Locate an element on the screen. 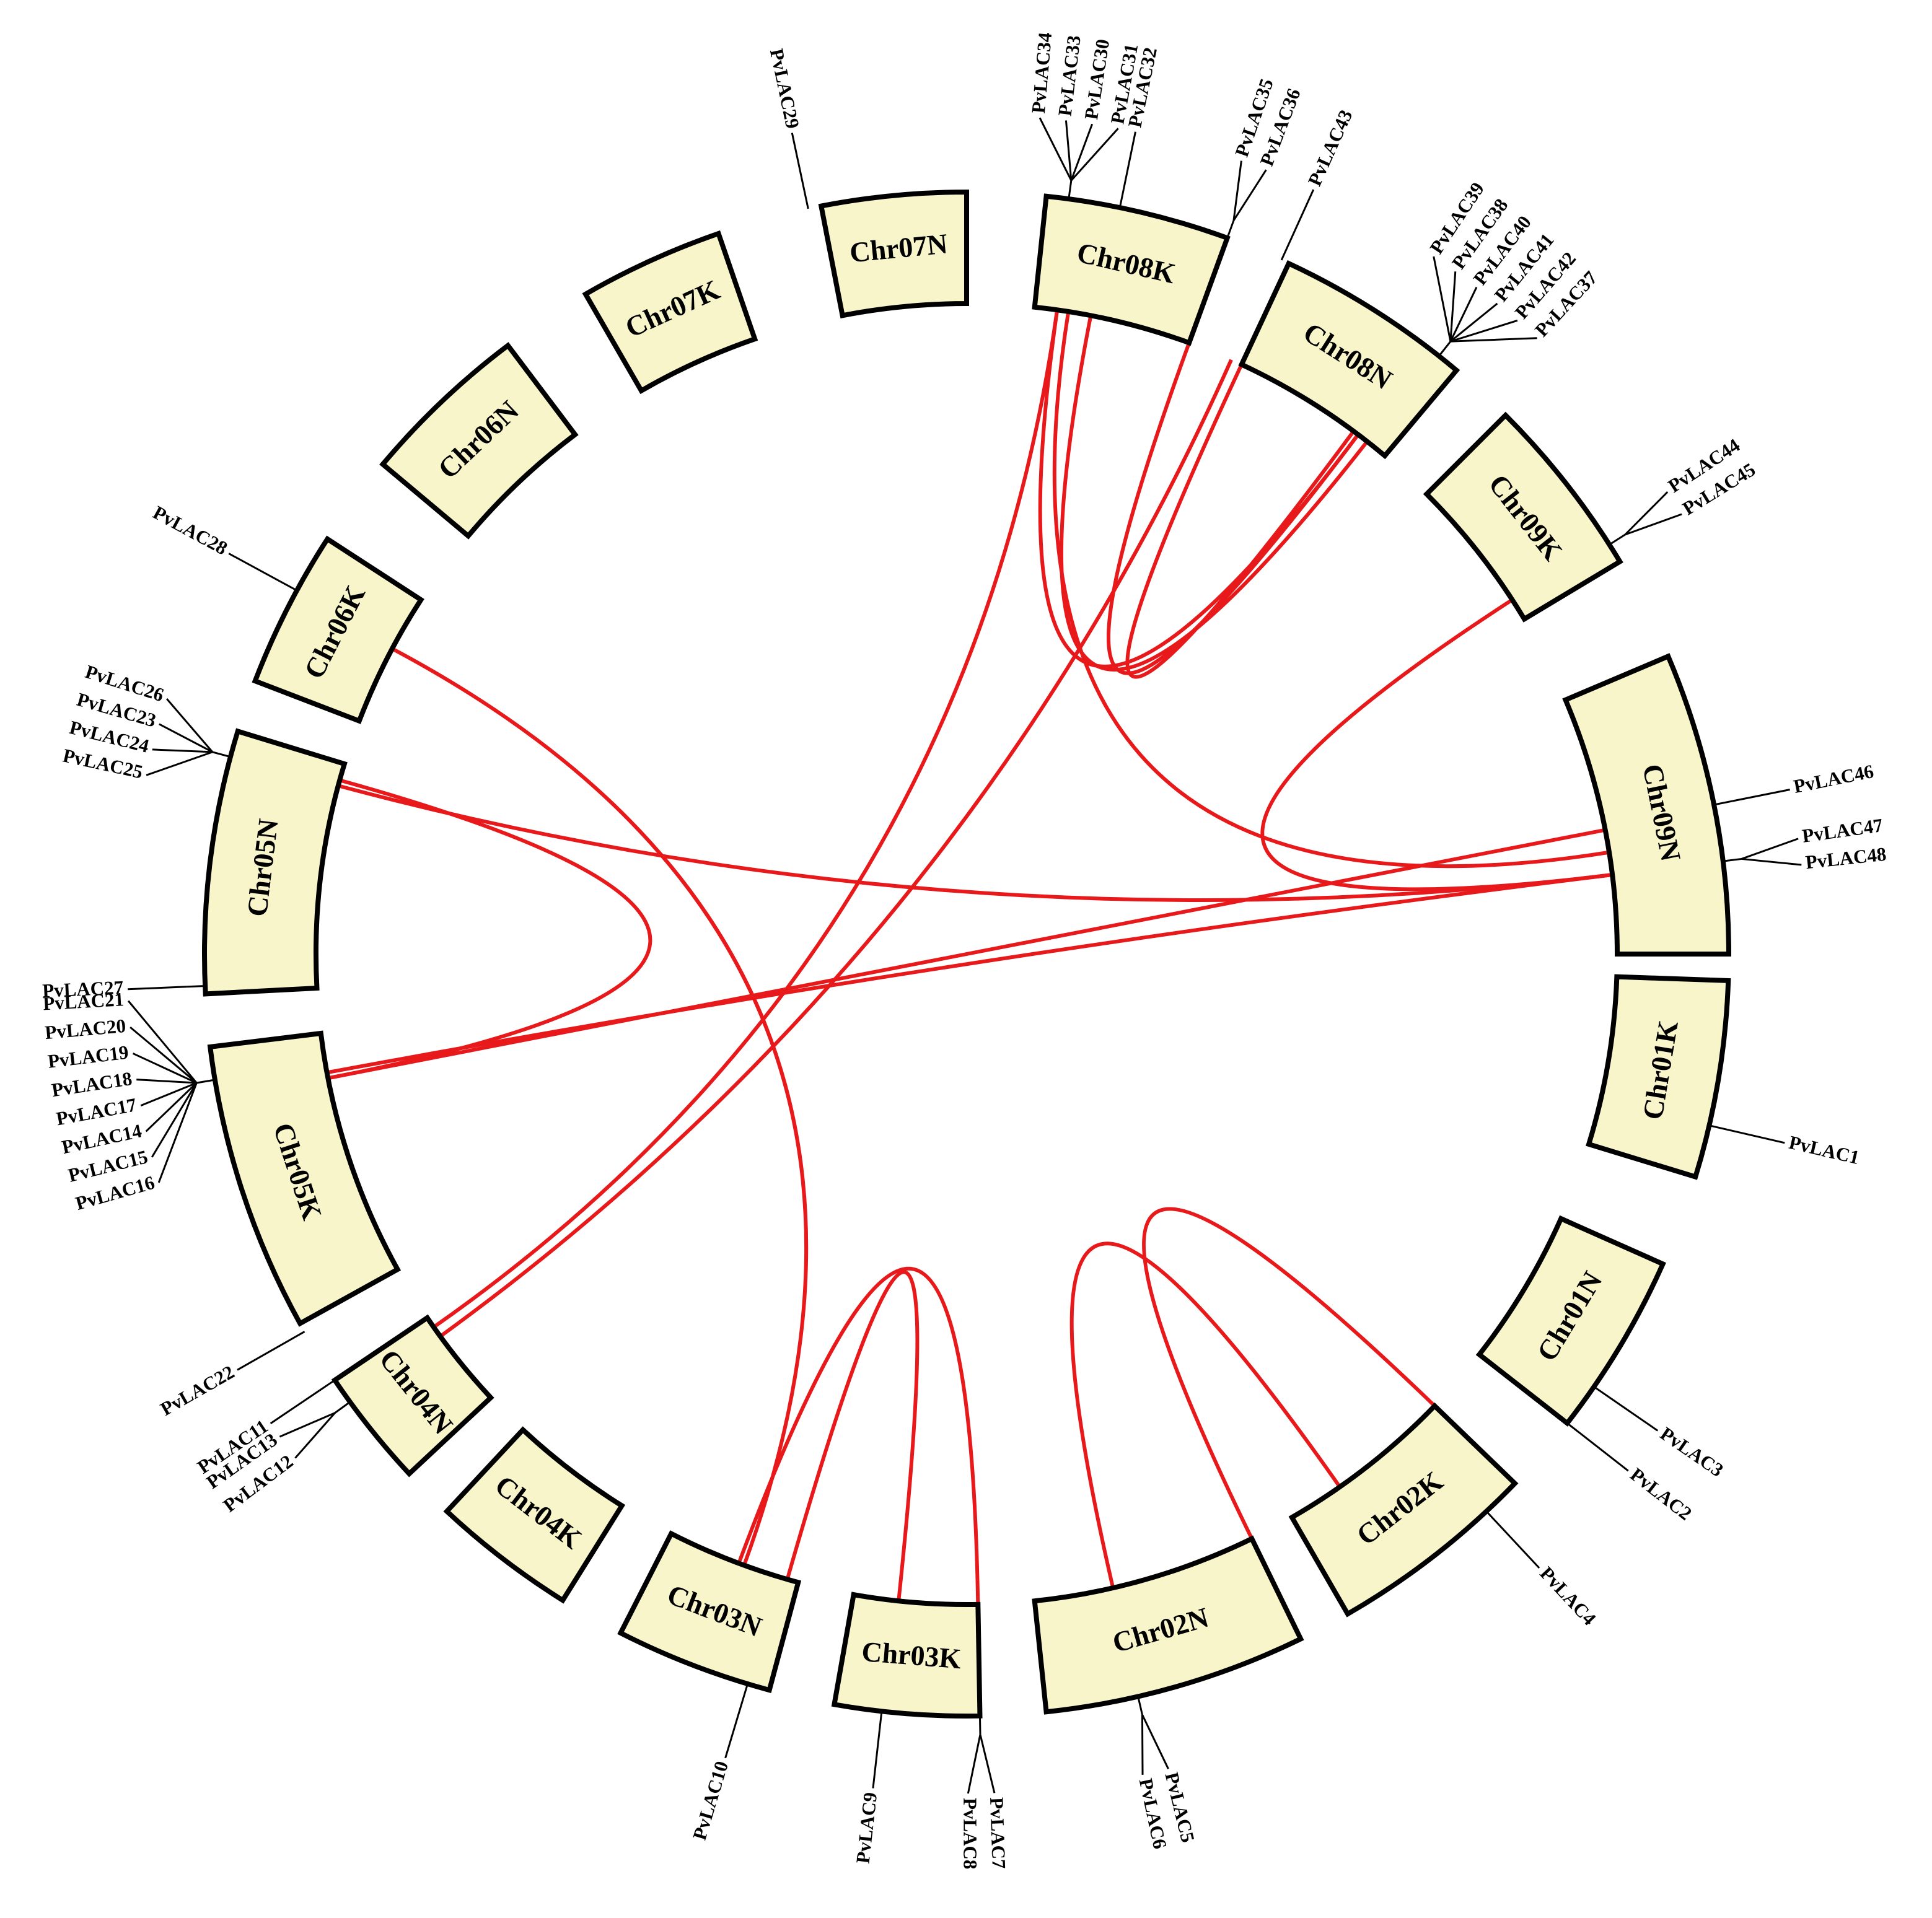  gene-label: PvLAC8 is located at coordinates (970, 1833).